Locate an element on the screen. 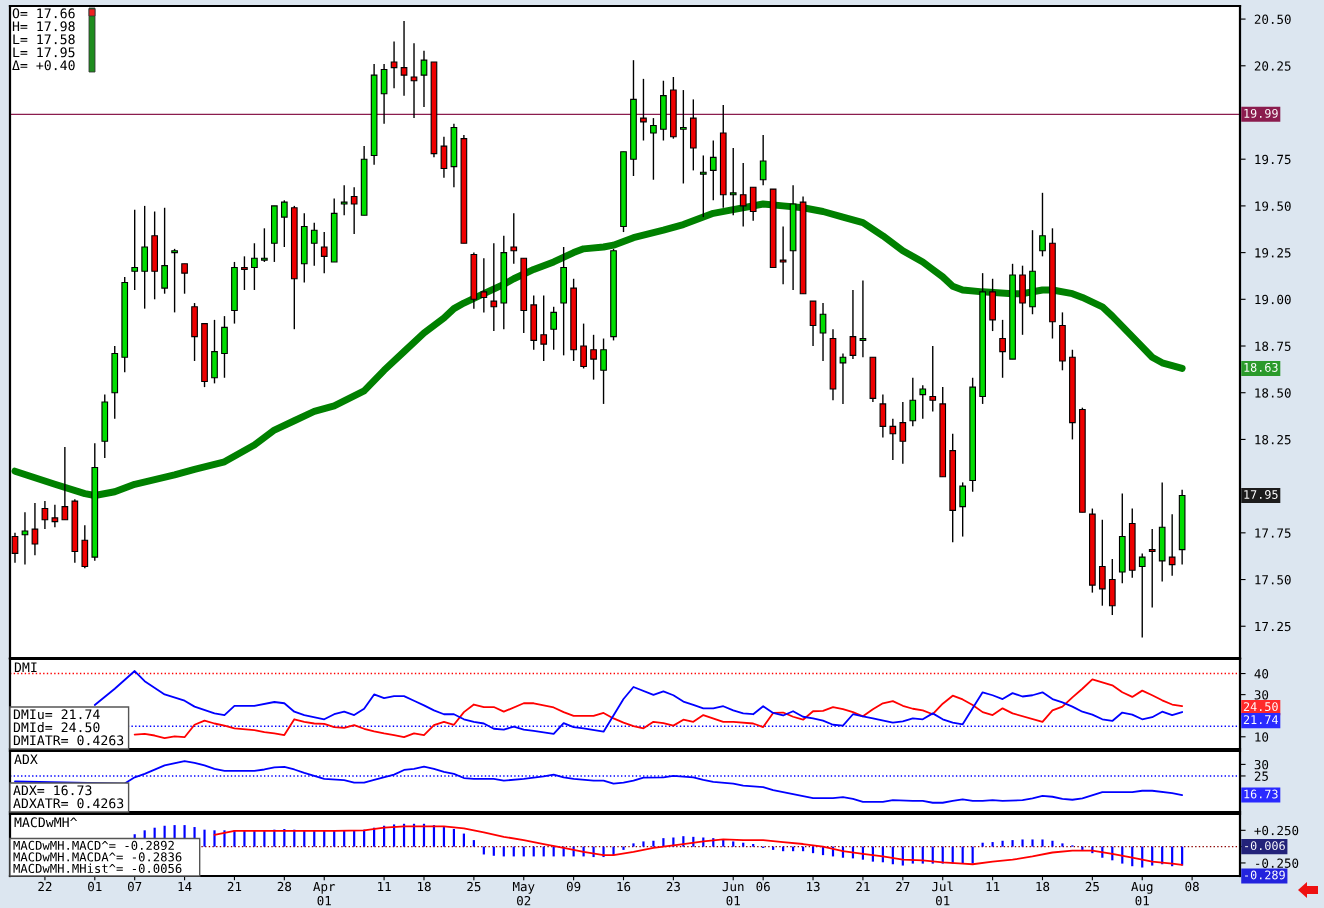 This screenshot has width=1324, height=908. x-tick-label: 13 is located at coordinates (813, 886).